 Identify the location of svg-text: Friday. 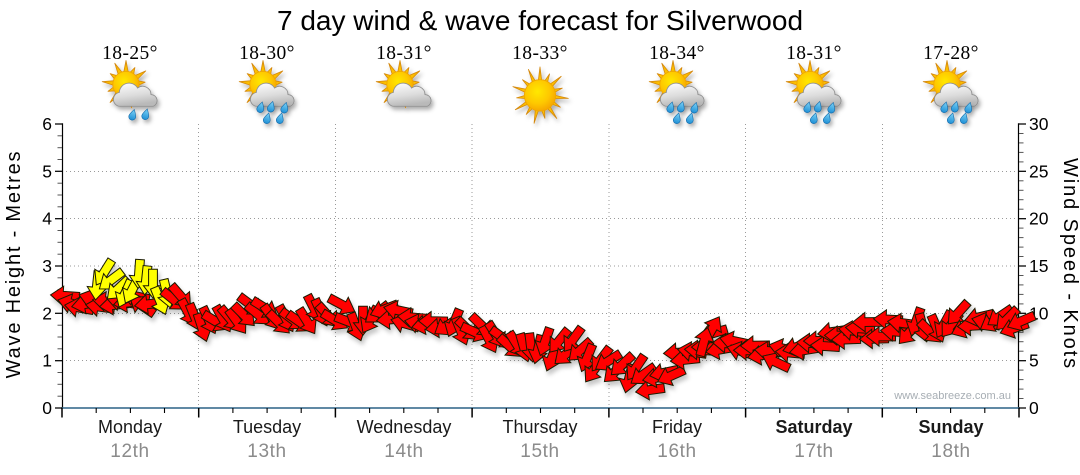
(677, 427).